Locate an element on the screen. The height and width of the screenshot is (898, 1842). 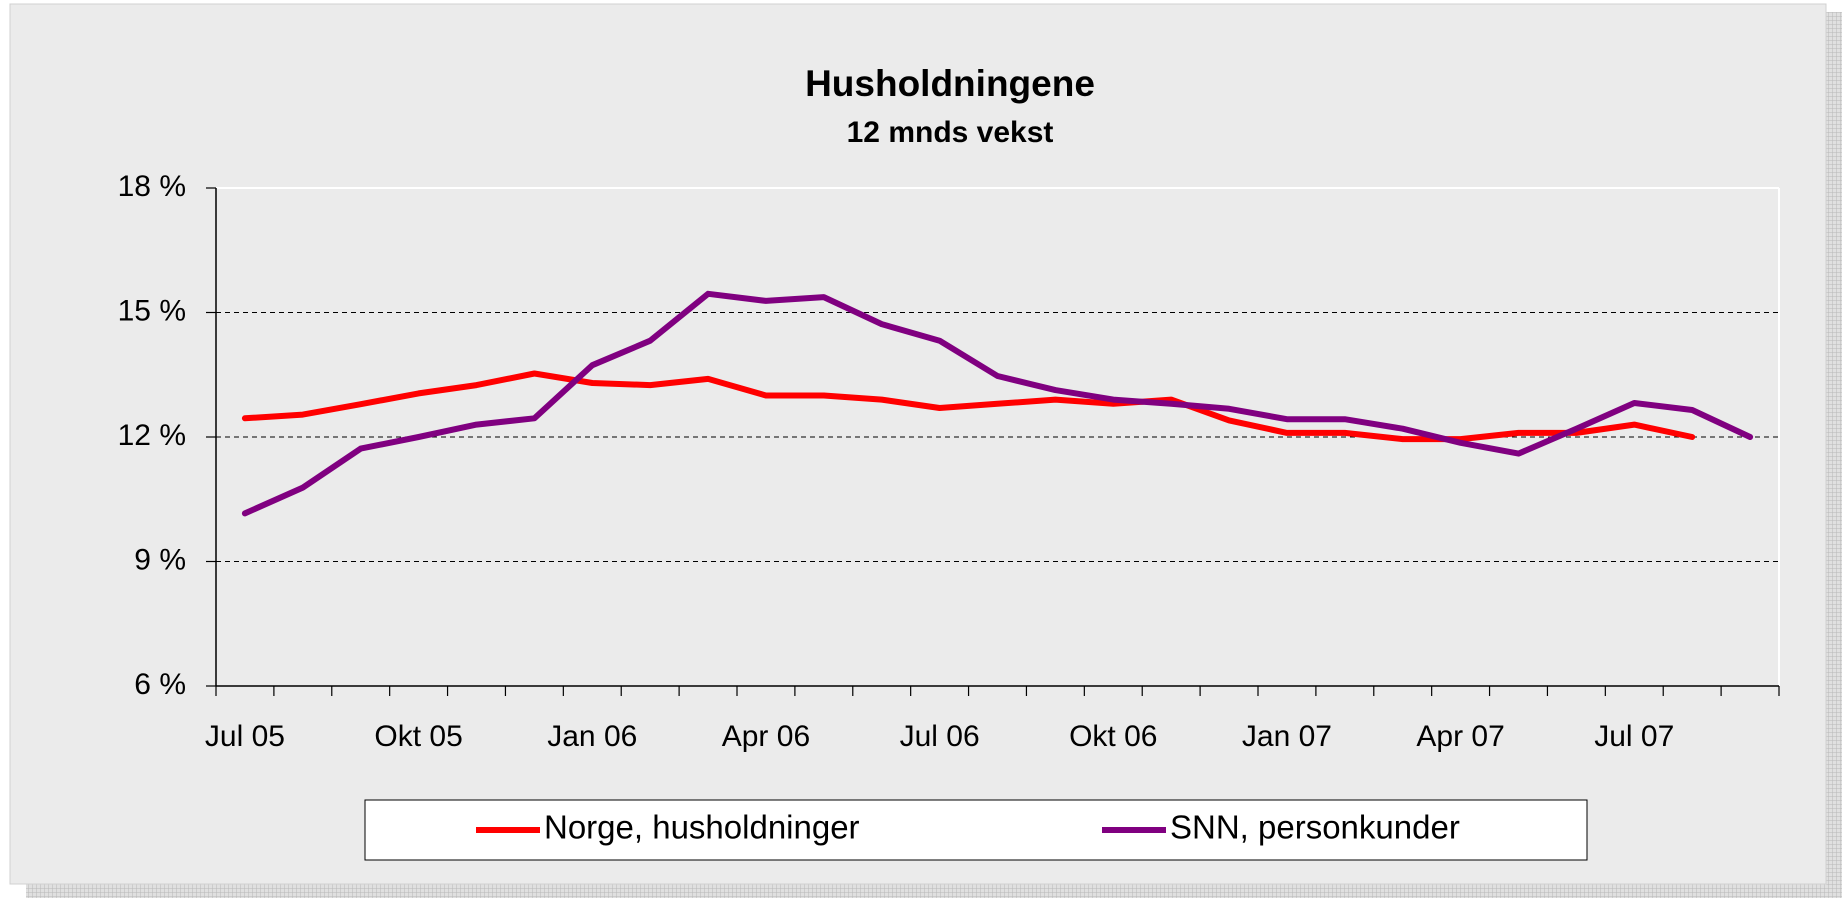
x-tick-label: Jan 06 is located at coordinates (592, 736).